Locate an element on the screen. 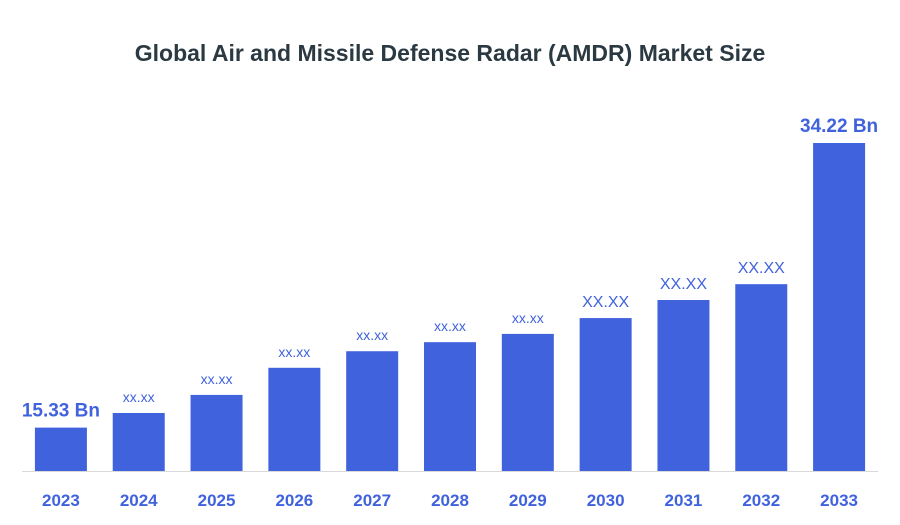  bar-2030 is located at coordinates (605, 394).